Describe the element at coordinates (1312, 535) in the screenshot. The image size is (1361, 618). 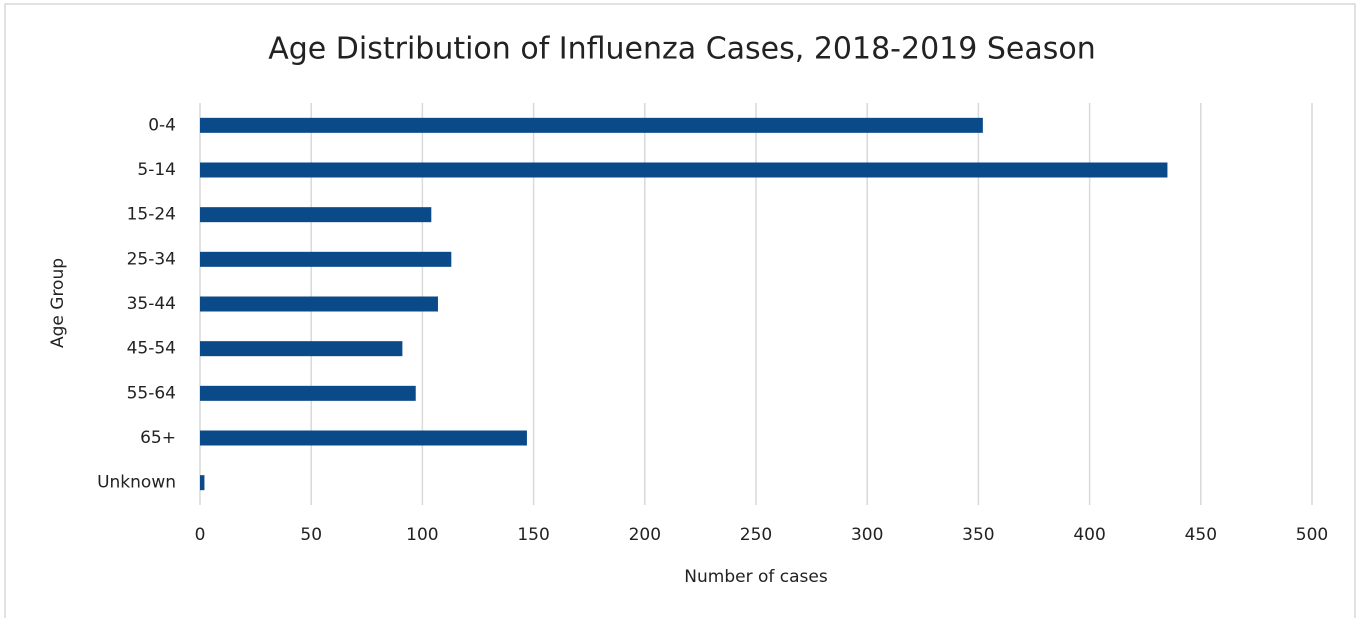
I see `x-tick-label: 500` at that location.